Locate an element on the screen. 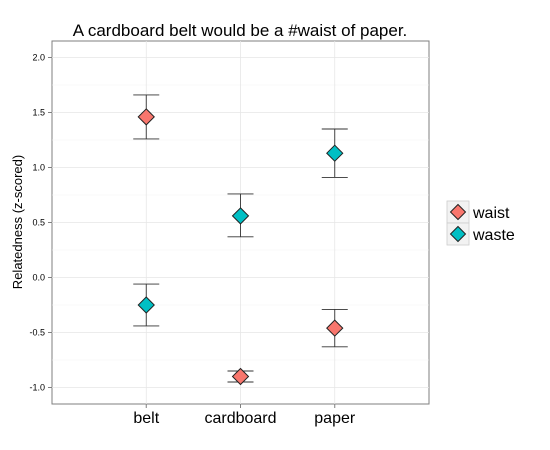 The image size is (550, 450). y-tick-label: 2.0 is located at coordinates (38, 58).